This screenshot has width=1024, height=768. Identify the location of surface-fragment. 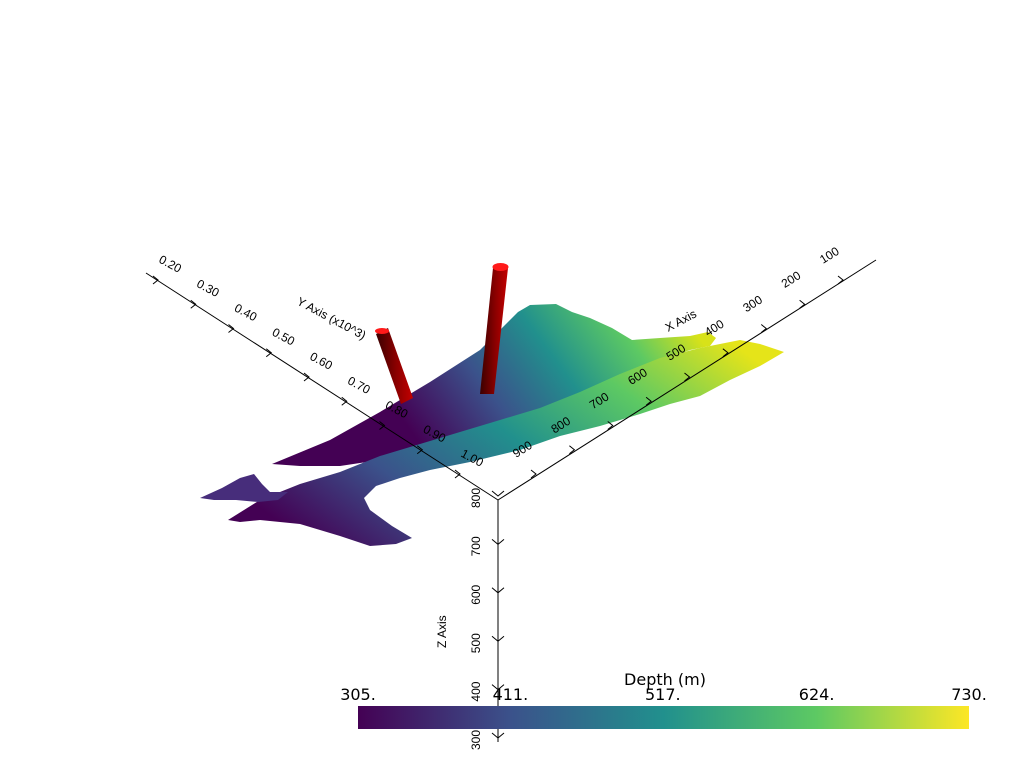
(244, 488).